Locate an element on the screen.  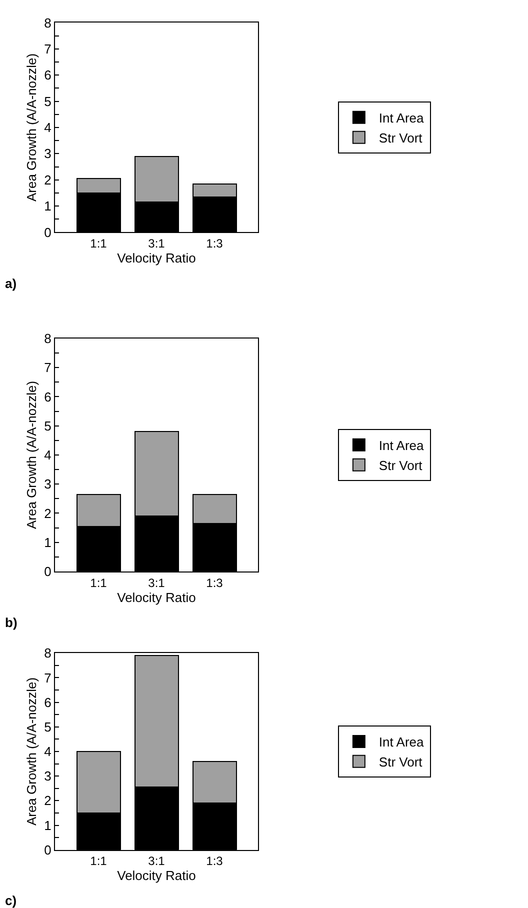
text: a) is located at coordinates (11, 283).